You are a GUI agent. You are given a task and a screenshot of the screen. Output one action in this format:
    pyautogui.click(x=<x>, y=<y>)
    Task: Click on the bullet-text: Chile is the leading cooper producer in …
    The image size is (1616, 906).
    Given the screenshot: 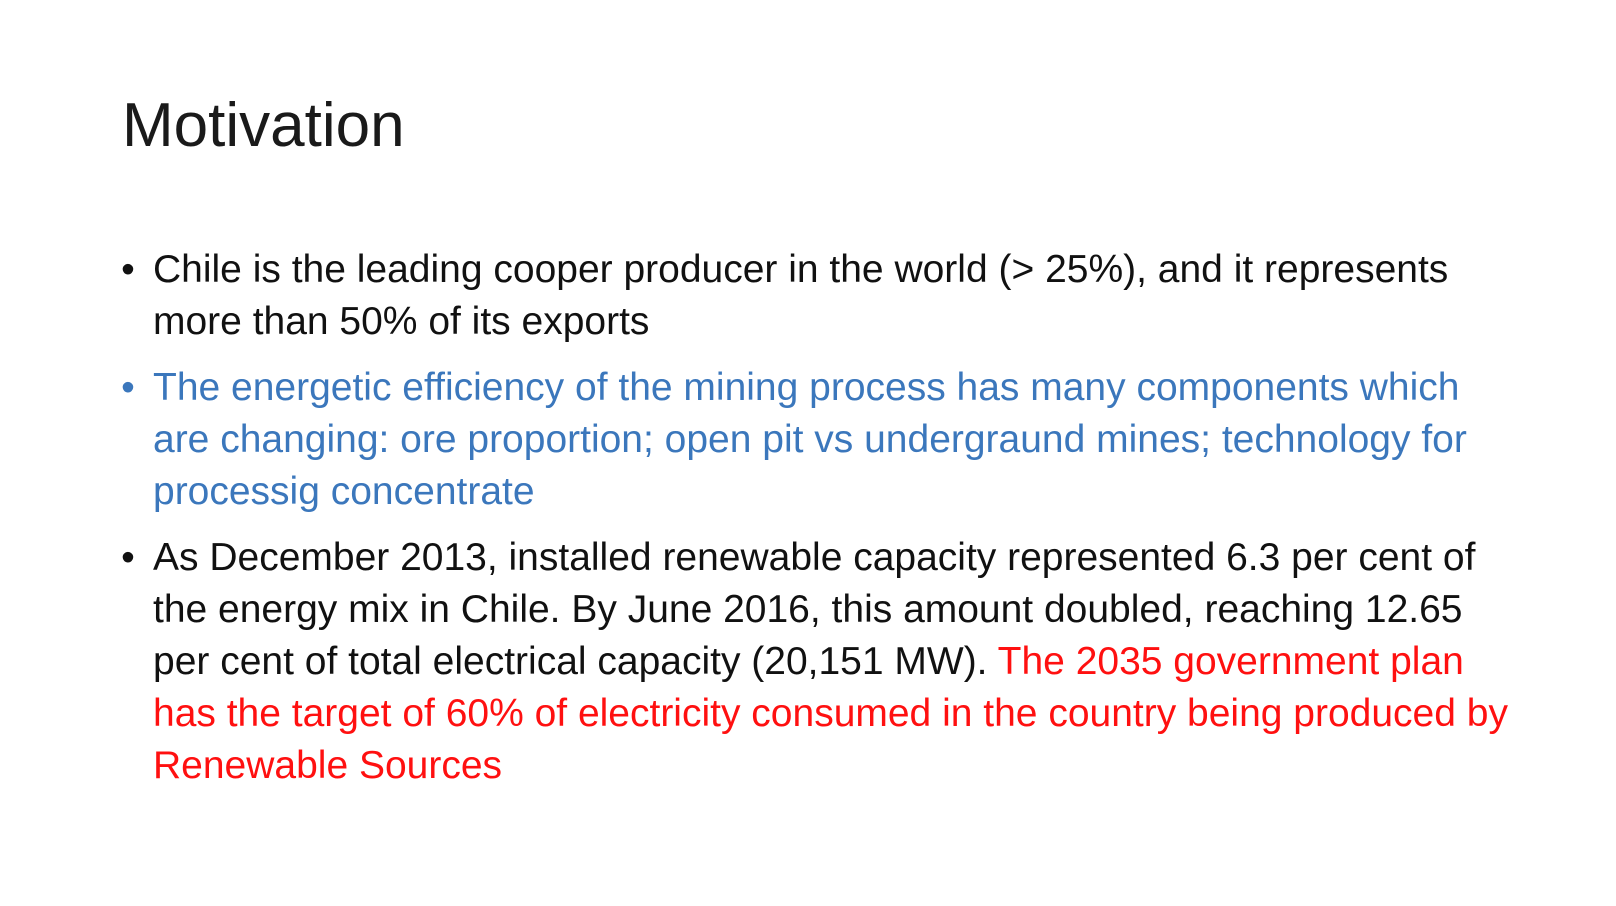 What is the action you would take?
    pyautogui.click(x=801, y=295)
    